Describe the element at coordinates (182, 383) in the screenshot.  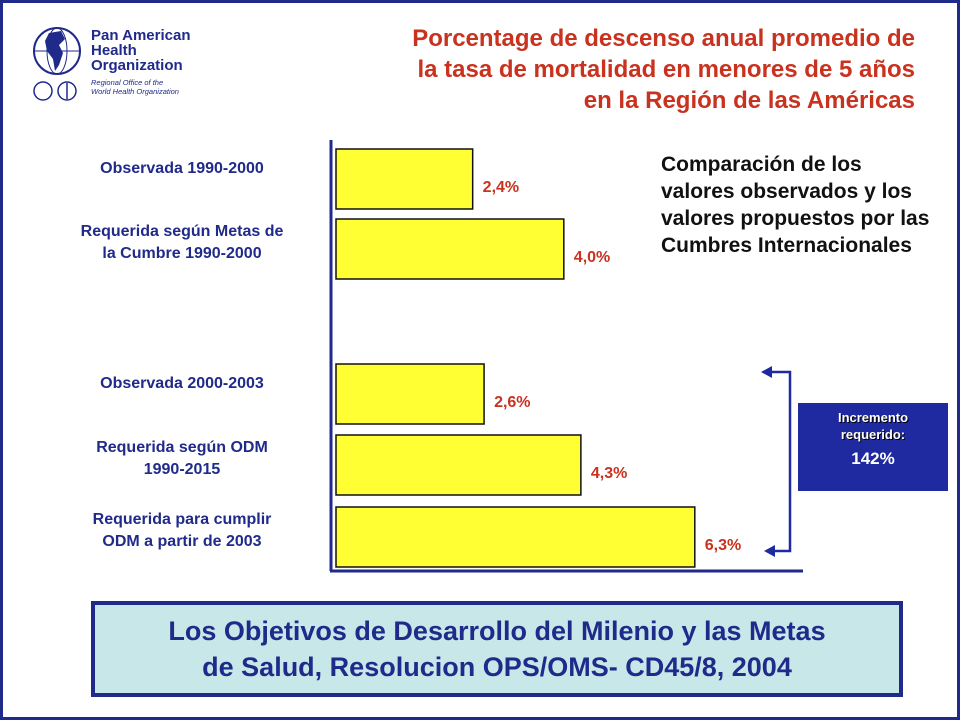
I see `category-label: Observada 2000-2003` at that location.